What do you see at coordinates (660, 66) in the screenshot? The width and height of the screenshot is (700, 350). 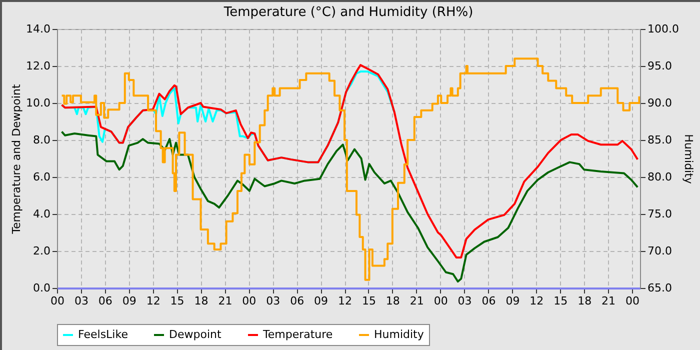 I see `y2-tick-label: 95.0` at bounding box center [660, 66].